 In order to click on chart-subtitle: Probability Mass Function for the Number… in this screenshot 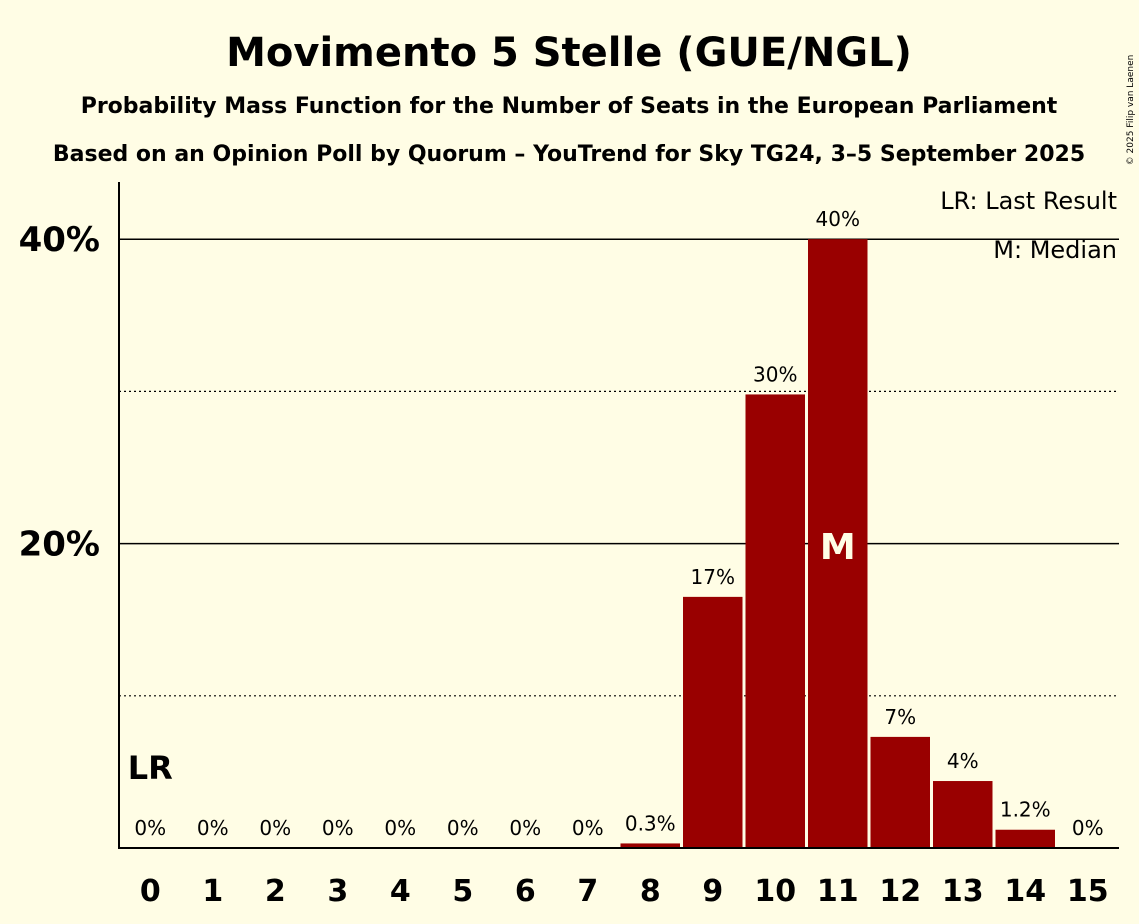, I will do `click(569, 106)`.